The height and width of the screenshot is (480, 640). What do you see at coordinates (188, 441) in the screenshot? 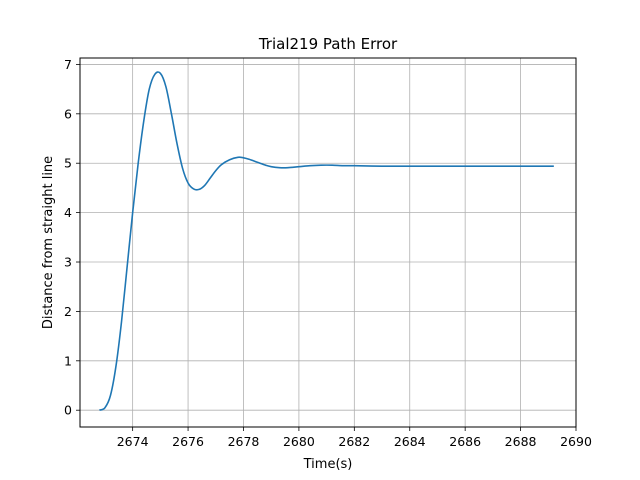
I see `x-tick-label: 2676` at bounding box center [188, 441].